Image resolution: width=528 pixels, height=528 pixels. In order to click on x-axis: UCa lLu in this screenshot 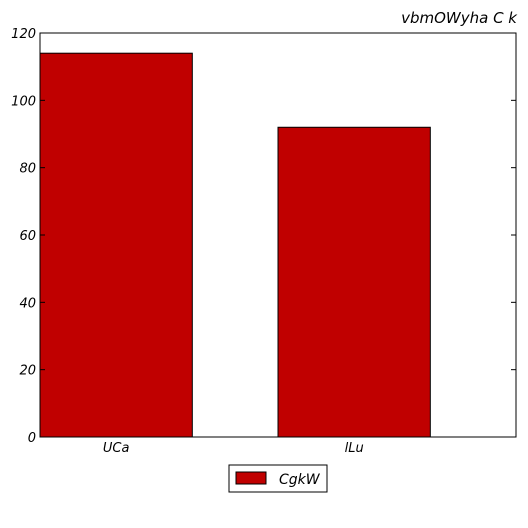, I will do `click(233, 448)`.